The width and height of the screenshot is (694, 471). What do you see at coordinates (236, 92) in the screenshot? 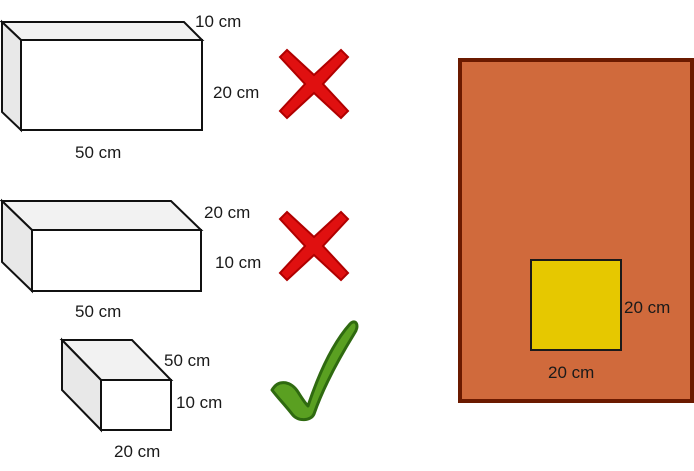
I see `box-1-height-label: 20 cm` at bounding box center [236, 92].